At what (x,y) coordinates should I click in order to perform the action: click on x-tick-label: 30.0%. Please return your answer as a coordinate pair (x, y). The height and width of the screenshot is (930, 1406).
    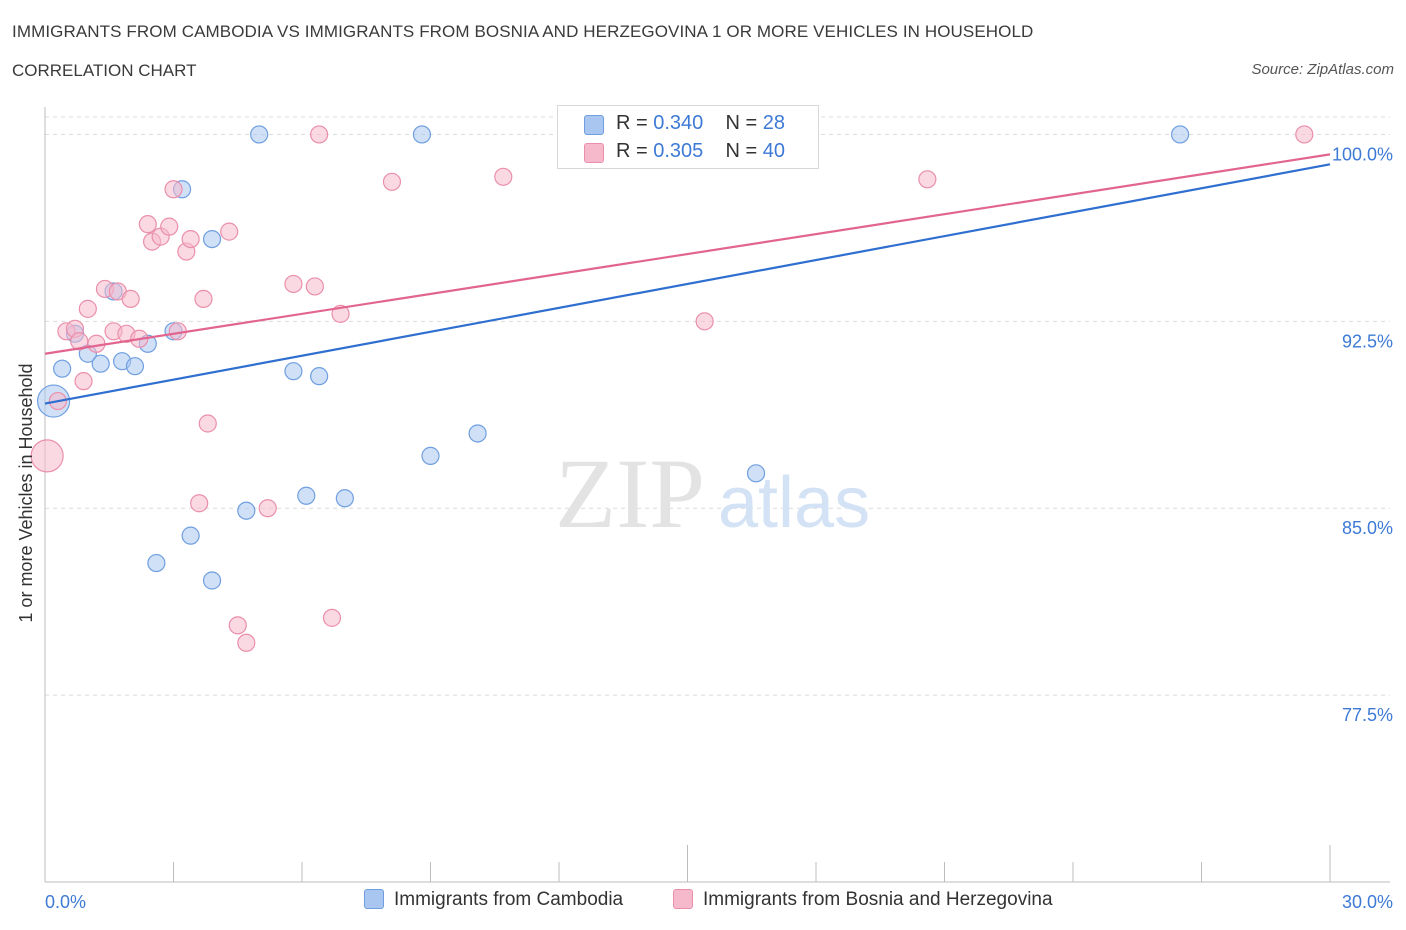
    Looking at the image, I should click on (1367, 902).